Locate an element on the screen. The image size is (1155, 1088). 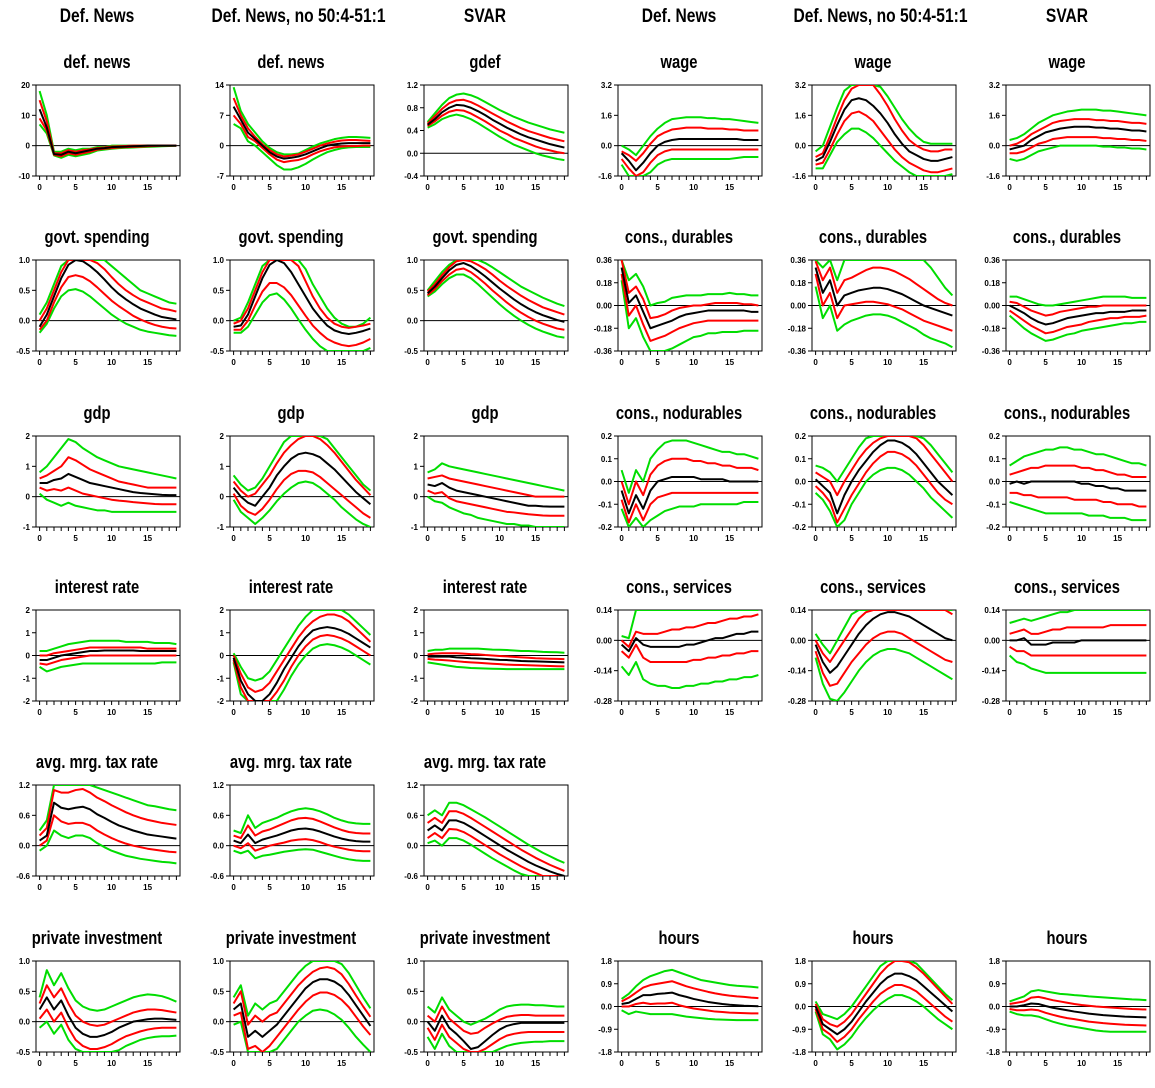
irf-plot: 1.0 0.5 0.0 -0.5 0 5 10 15 is located at coordinates (486, 311).